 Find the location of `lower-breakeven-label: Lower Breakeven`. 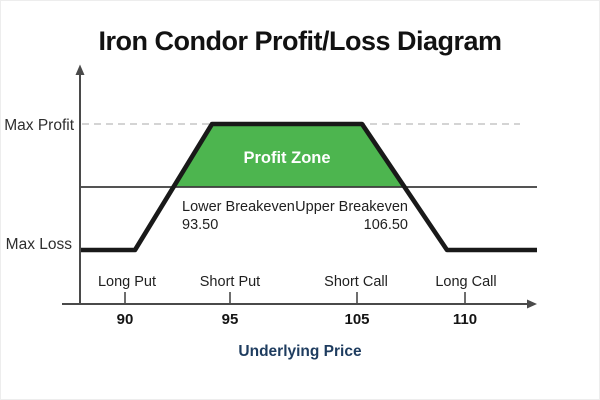

lower-breakeven-label: Lower Breakeven is located at coordinates (238, 207).